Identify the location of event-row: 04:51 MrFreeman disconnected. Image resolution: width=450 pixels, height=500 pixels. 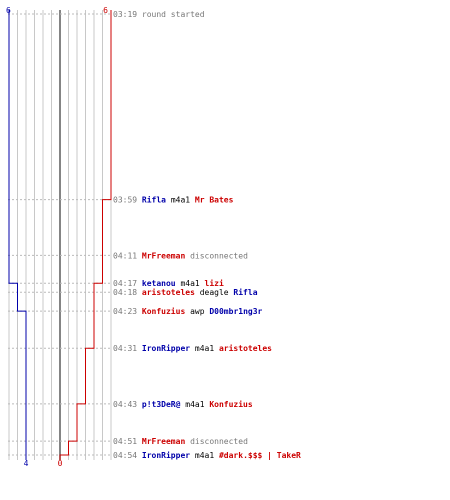
(180, 441).